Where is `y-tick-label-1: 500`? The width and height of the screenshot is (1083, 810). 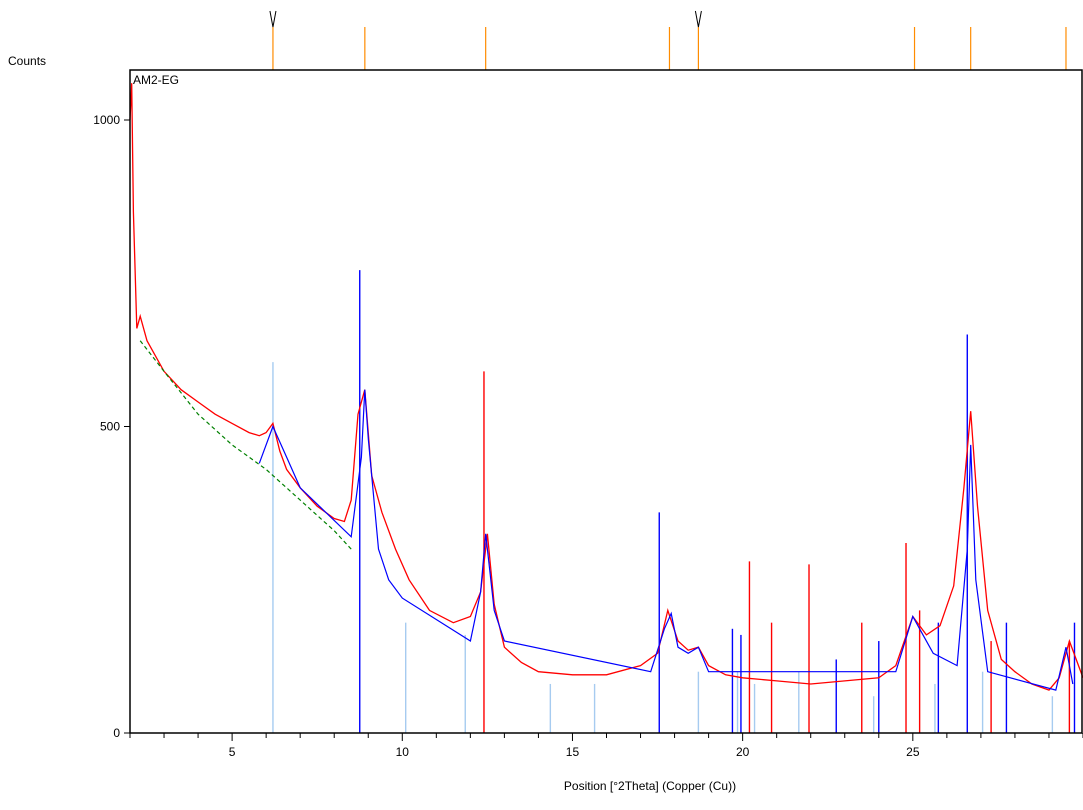 y-tick-label-1: 500 is located at coordinates (110, 427).